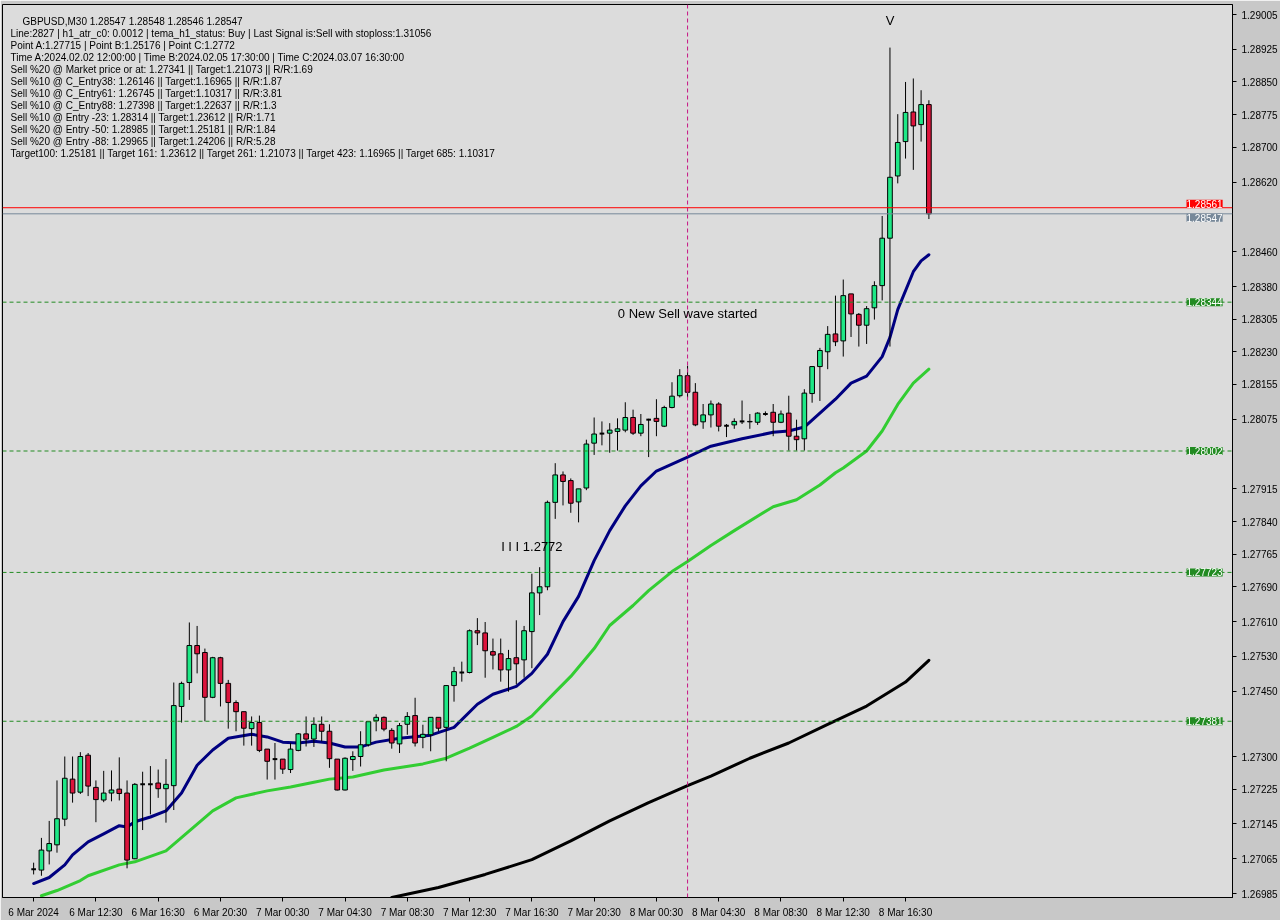 Image resolution: width=1280 pixels, height=920 pixels. I want to click on annotation: Line:2827 | h1_atr_c0: 0.0012 | tema_h1_status: Buy | Last Signal is:Sell with stoploss:1.31056, so click(221, 33).